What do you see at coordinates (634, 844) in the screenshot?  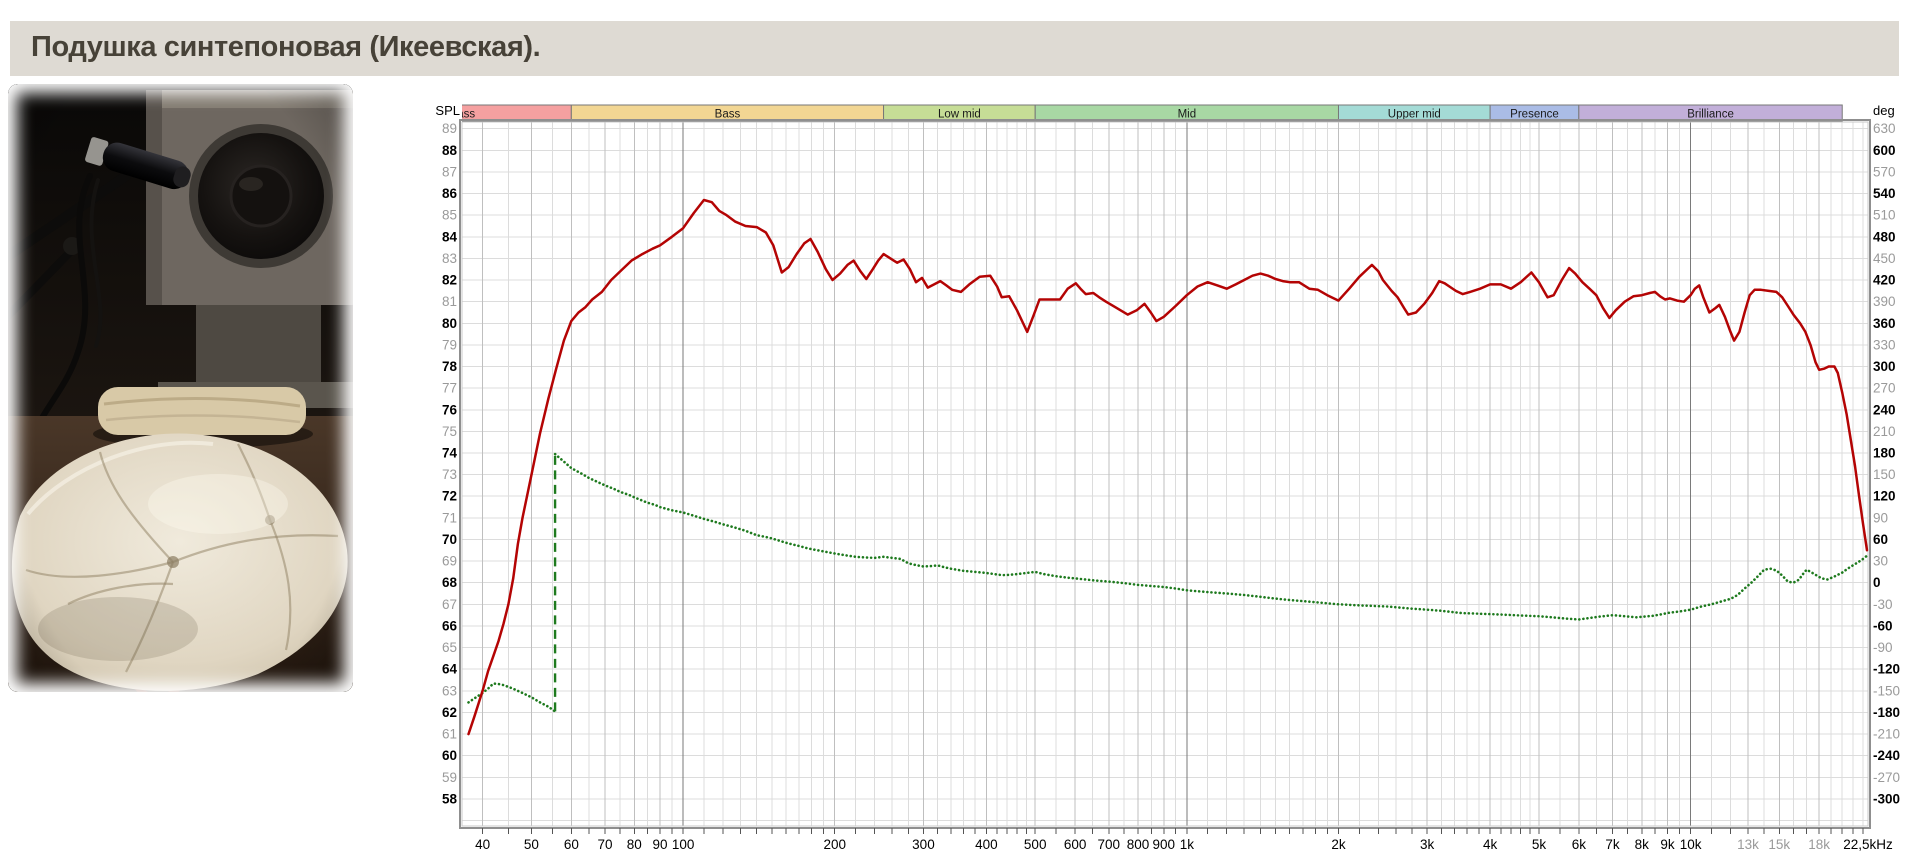 I see `x-tick-label: 80` at bounding box center [634, 844].